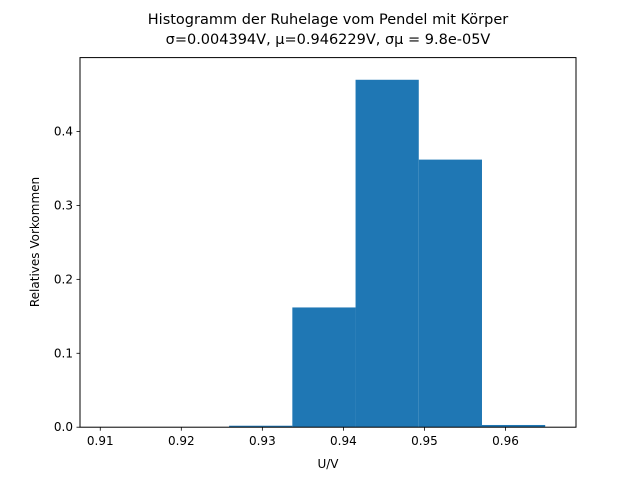 The image size is (640, 480). I want to click on y-axis-label: Relatives Vorkommen, so click(35, 242).